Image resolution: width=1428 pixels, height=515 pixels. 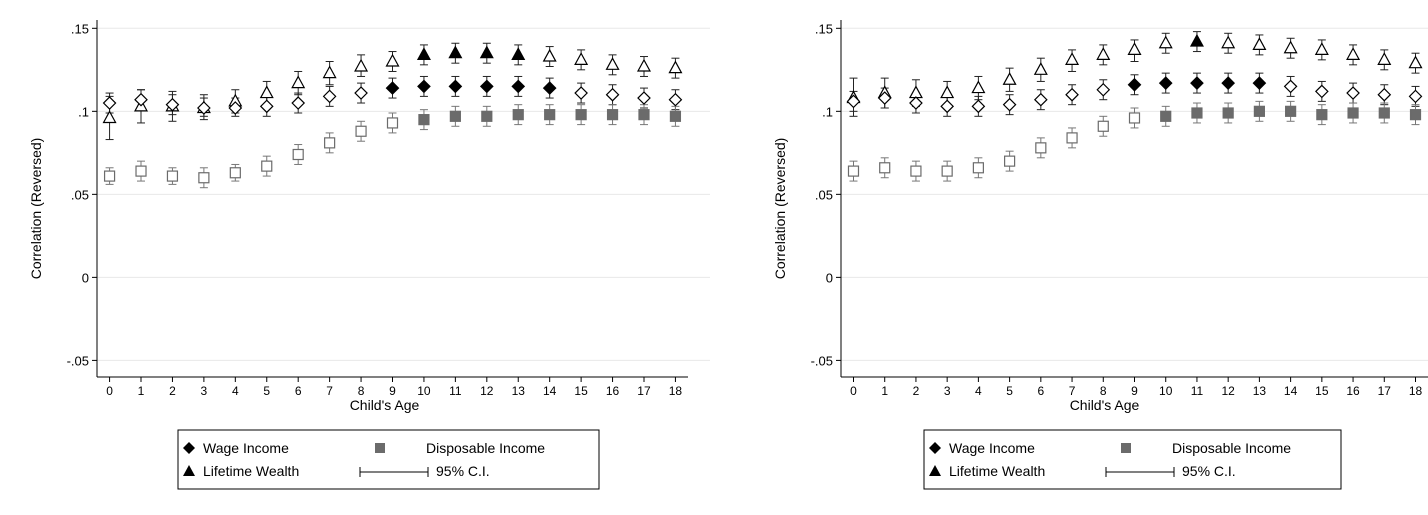 I want to click on y-tick-label: .1, so click(x=827, y=111).